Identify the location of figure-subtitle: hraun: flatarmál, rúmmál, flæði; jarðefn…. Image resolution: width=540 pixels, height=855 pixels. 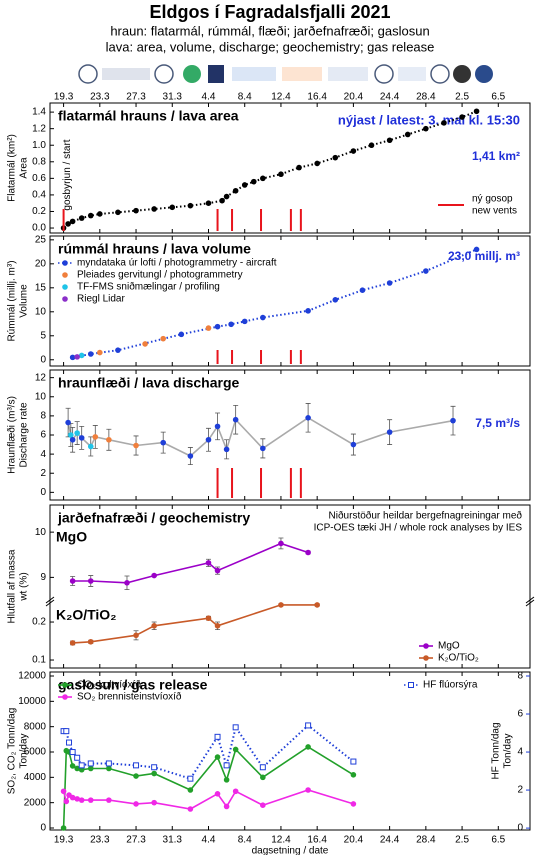
(269, 30).